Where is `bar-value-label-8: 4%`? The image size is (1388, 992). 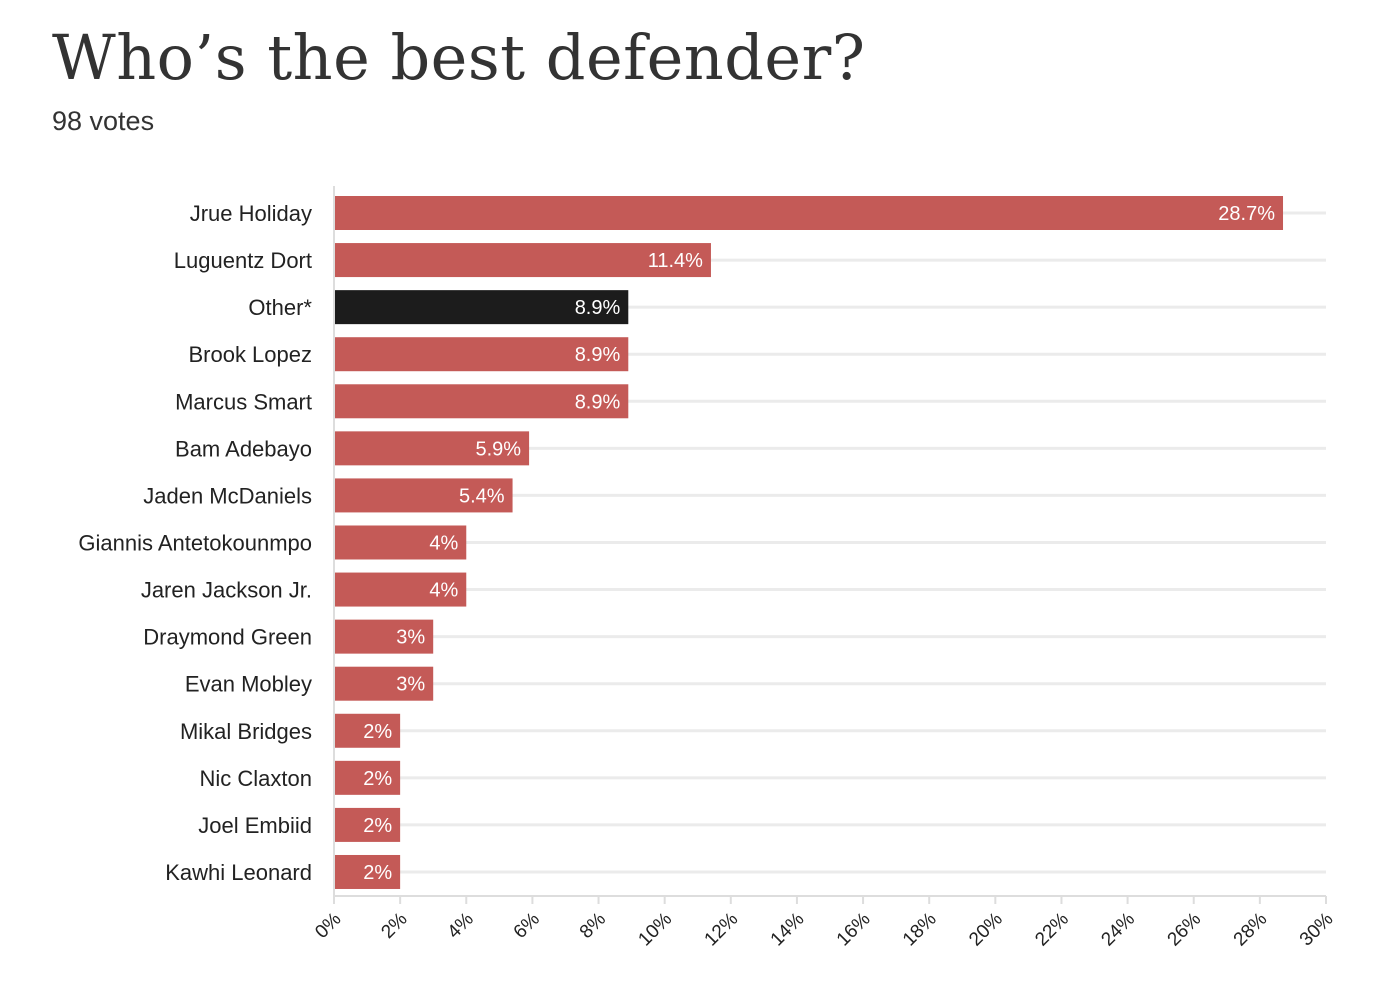 bar-value-label-8: 4% is located at coordinates (443, 591).